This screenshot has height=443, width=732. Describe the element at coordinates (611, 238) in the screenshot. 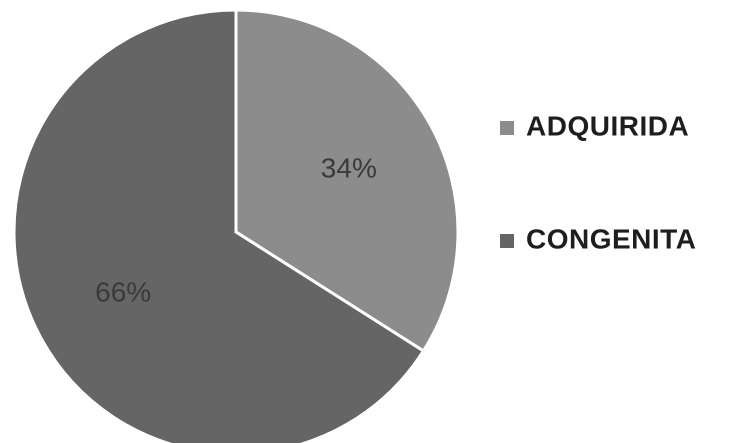

I see `legend-label-congenita: CONGENITA` at that location.